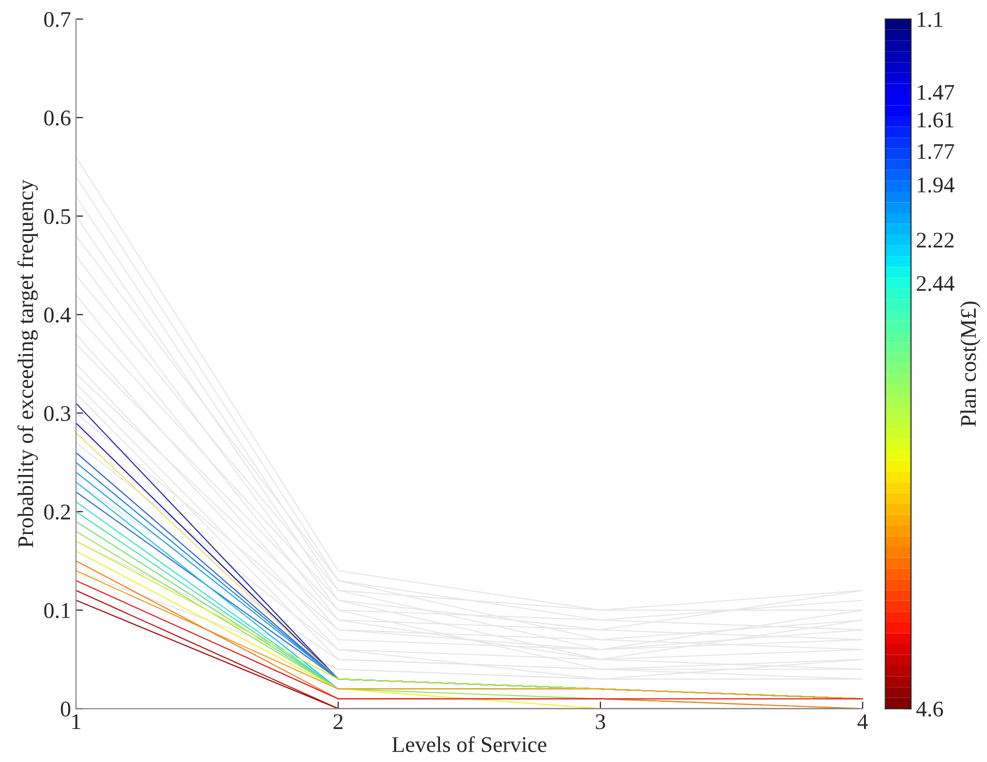 The height and width of the screenshot is (762, 987). I want to click on x-tick-label: 3, so click(601, 722).